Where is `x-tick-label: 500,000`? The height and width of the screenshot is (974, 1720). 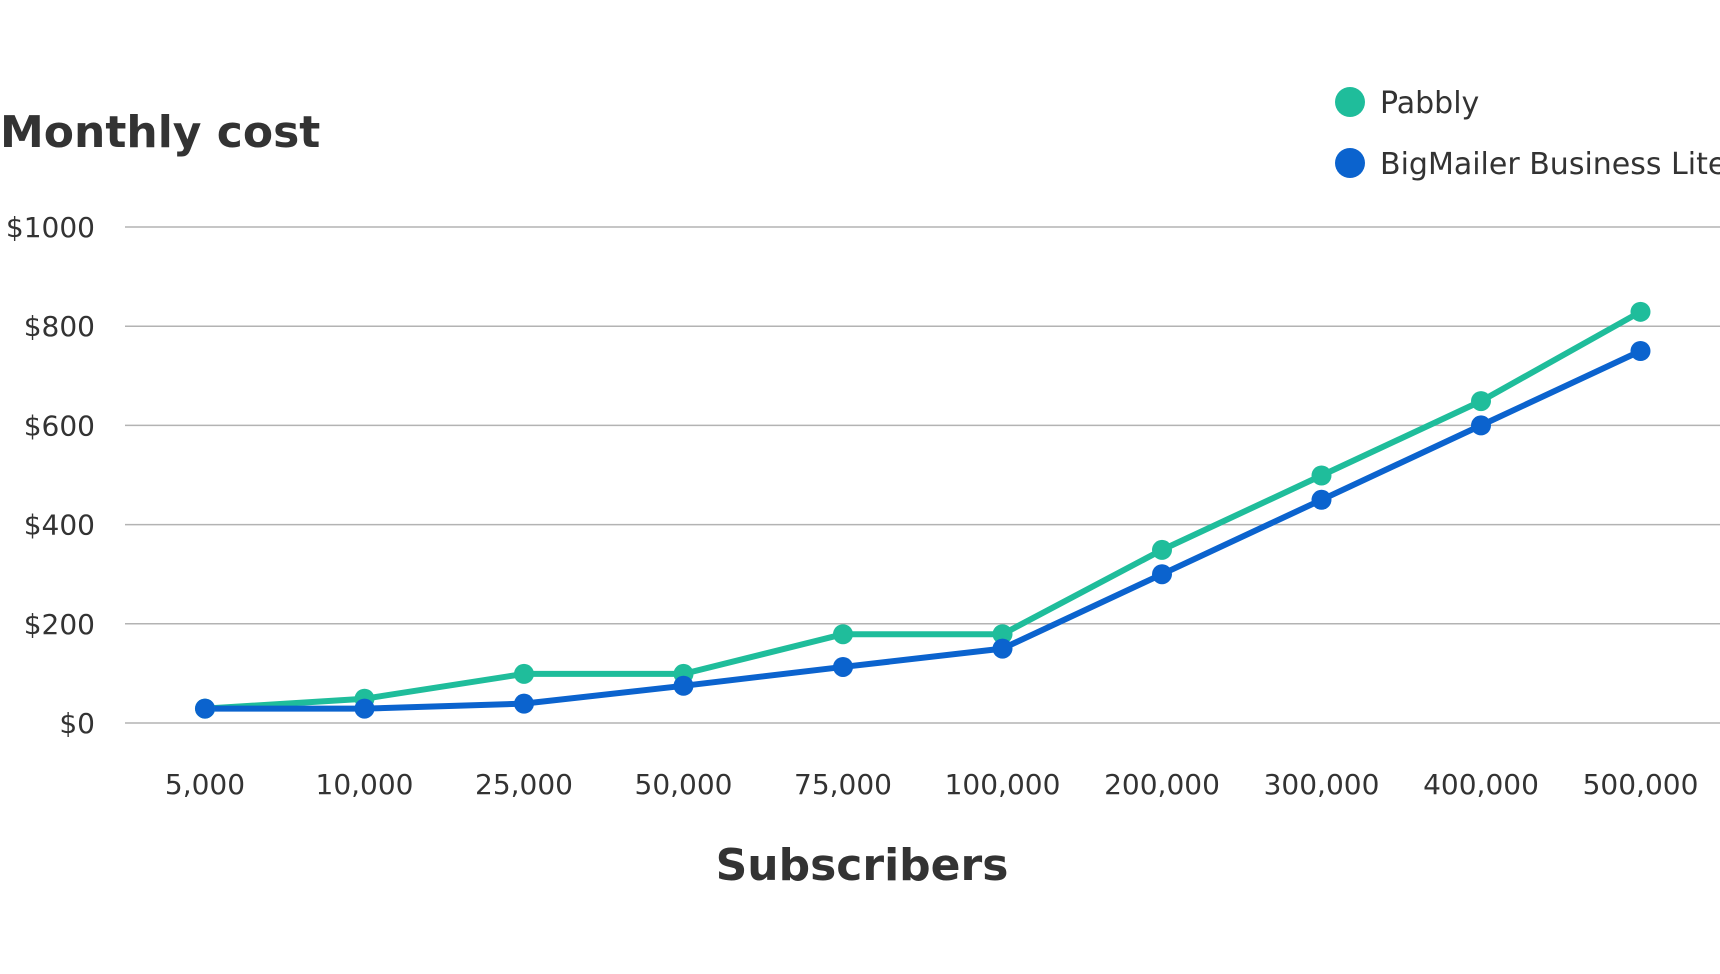
x-tick-label: 500,000 is located at coordinates (1641, 784).